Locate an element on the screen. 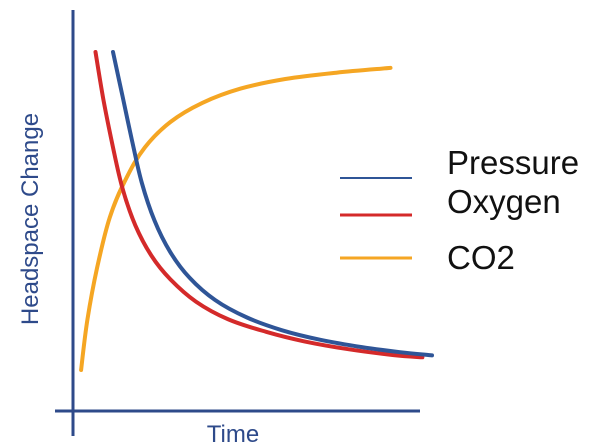  y-axis-label: Headspace Change is located at coordinates (30, 219).